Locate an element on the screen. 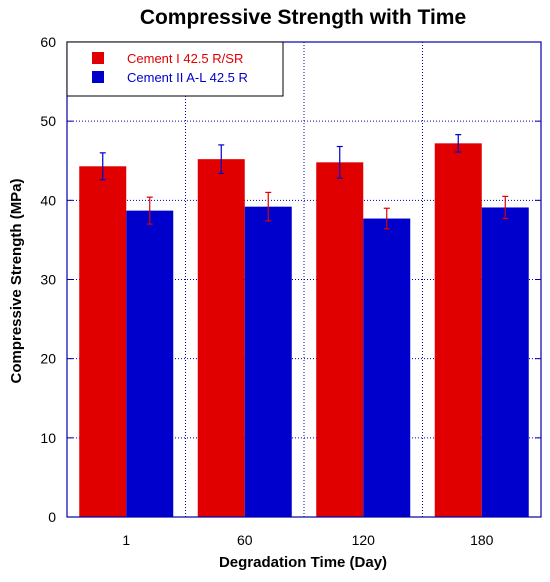 This screenshot has height=582, width=550. x-tick-label: 60 is located at coordinates (245, 540).